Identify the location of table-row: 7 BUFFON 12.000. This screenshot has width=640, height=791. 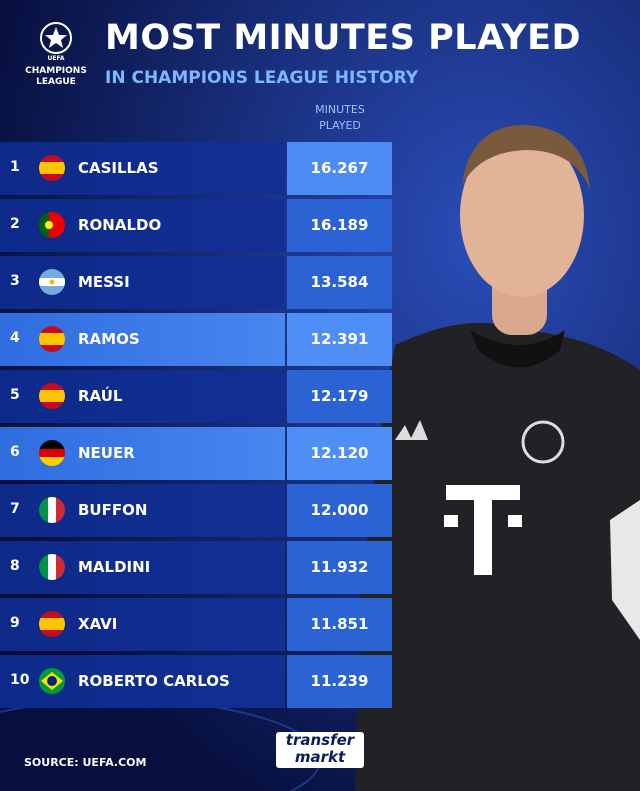
(196, 510).